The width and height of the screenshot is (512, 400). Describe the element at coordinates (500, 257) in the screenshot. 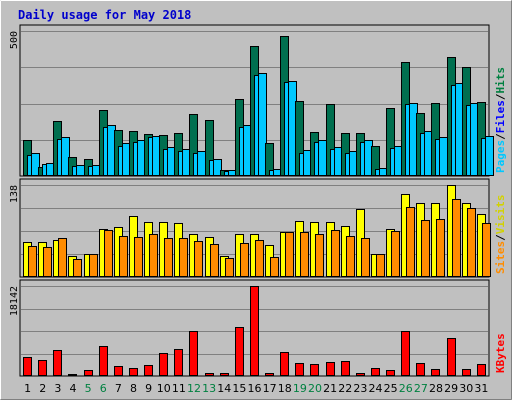

I see `side-label-part: Sites` at that location.